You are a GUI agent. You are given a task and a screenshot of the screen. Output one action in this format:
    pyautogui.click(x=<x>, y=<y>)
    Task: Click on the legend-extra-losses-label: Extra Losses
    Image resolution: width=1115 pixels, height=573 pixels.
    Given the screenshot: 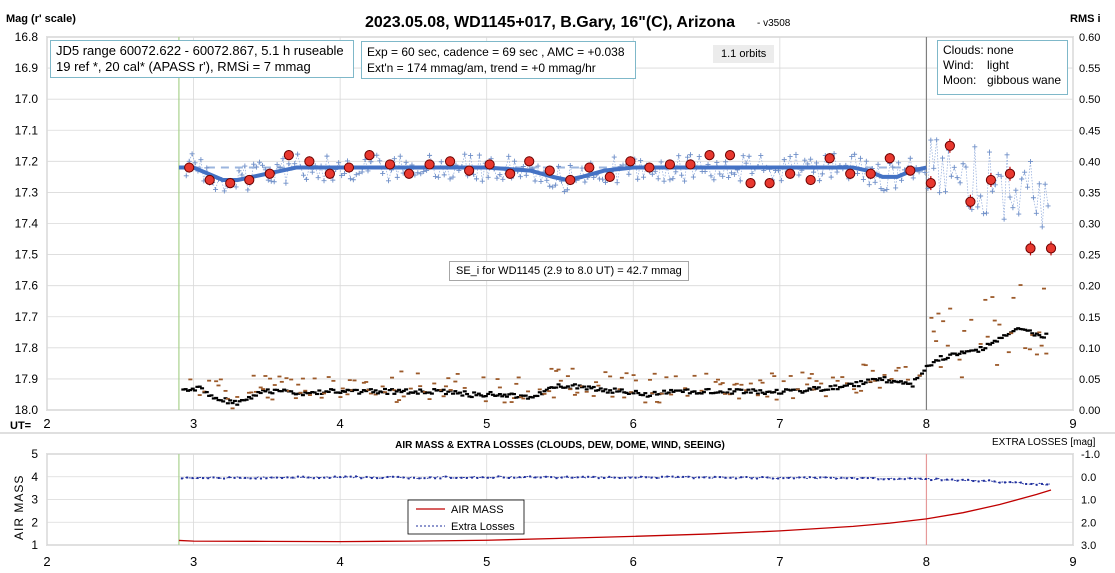 What is the action you would take?
    pyautogui.click(x=483, y=527)
    